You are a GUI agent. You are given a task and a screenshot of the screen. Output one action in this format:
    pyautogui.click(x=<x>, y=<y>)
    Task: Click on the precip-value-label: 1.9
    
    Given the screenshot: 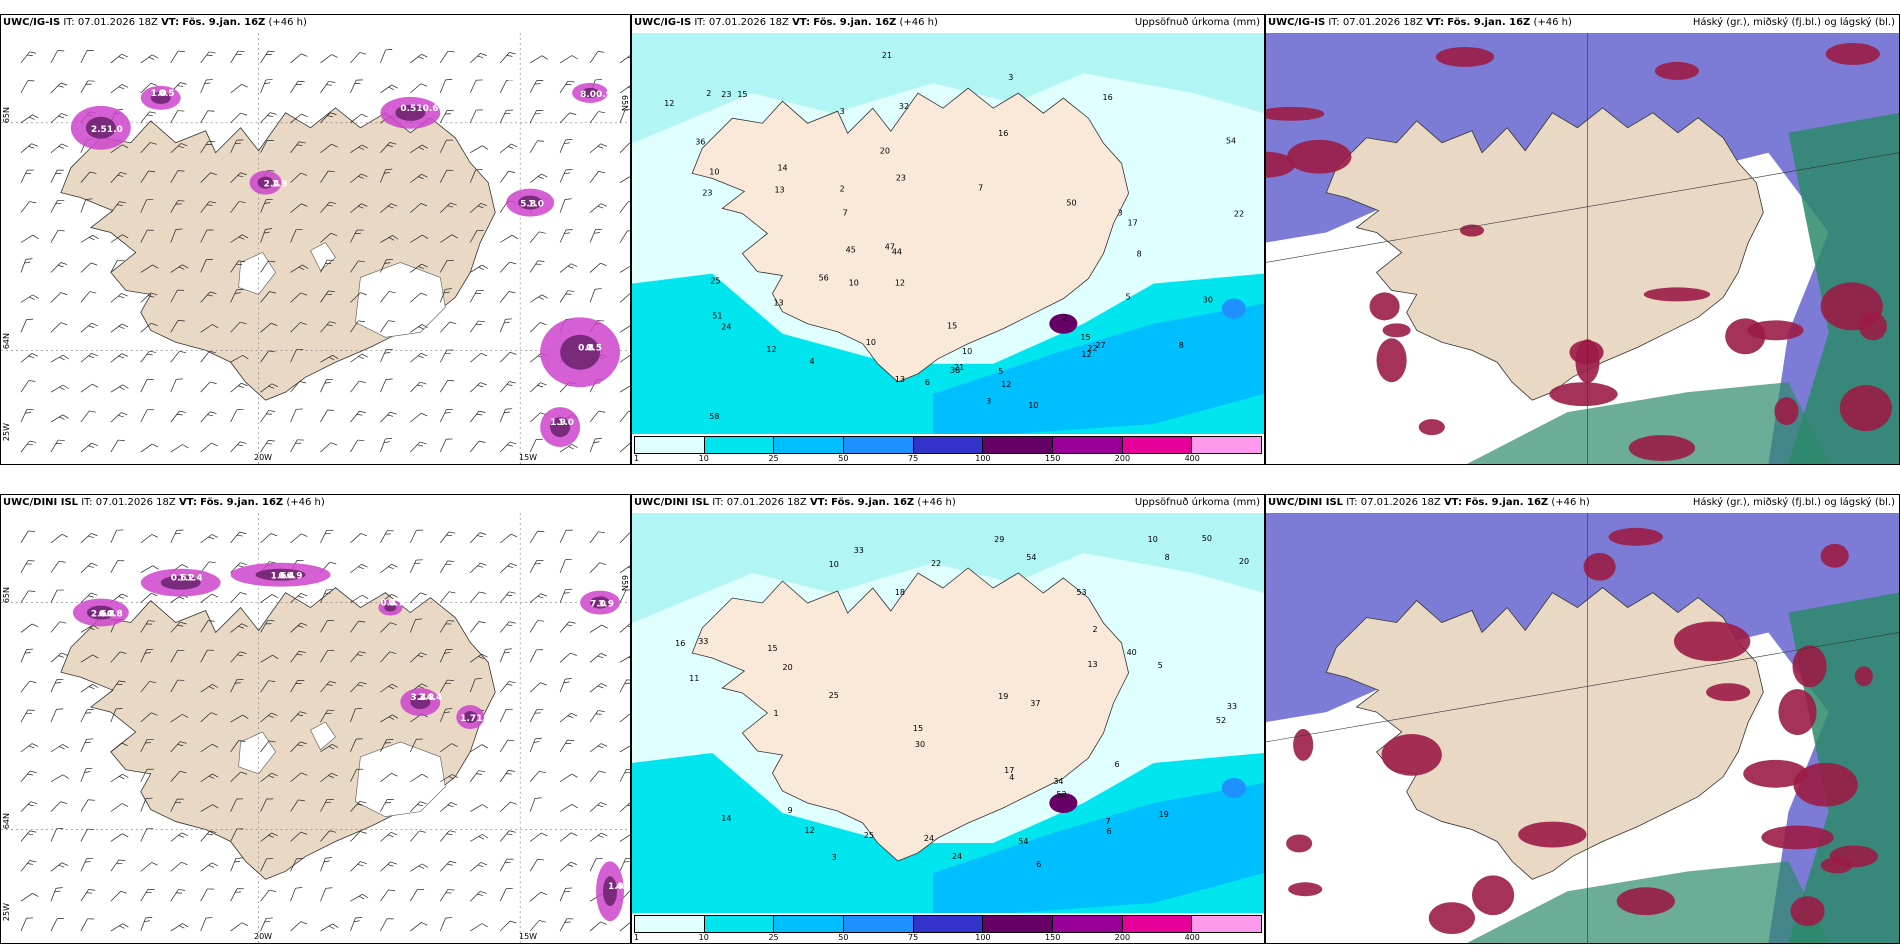 What is the action you would take?
    pyautogui.click(x=616, y=887)
    